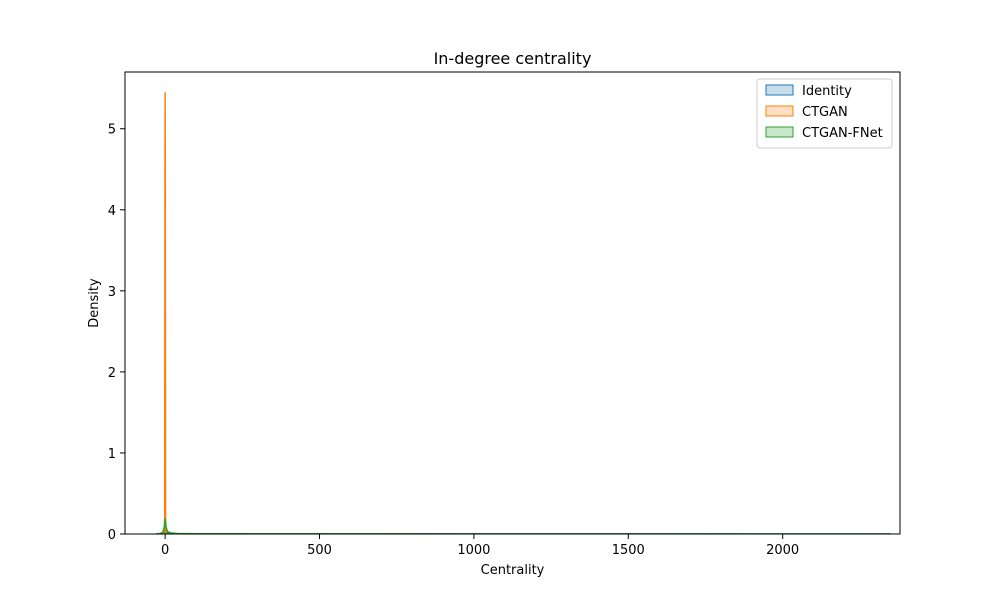 This screenshot has height=600, width=1000. I want to click on legend-label-ctgan: CTGAN, so click(825, 112).